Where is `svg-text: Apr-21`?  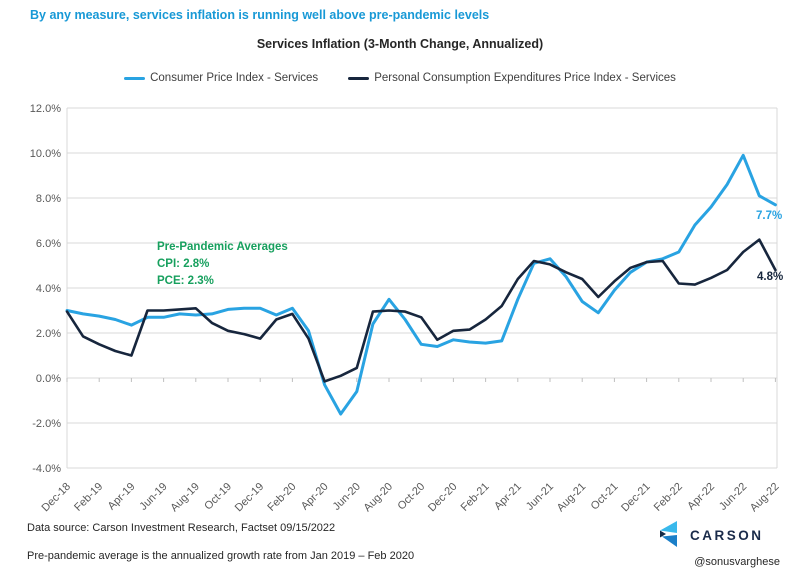
svg-text: Apr-21 is located at coordinates (508, 497).